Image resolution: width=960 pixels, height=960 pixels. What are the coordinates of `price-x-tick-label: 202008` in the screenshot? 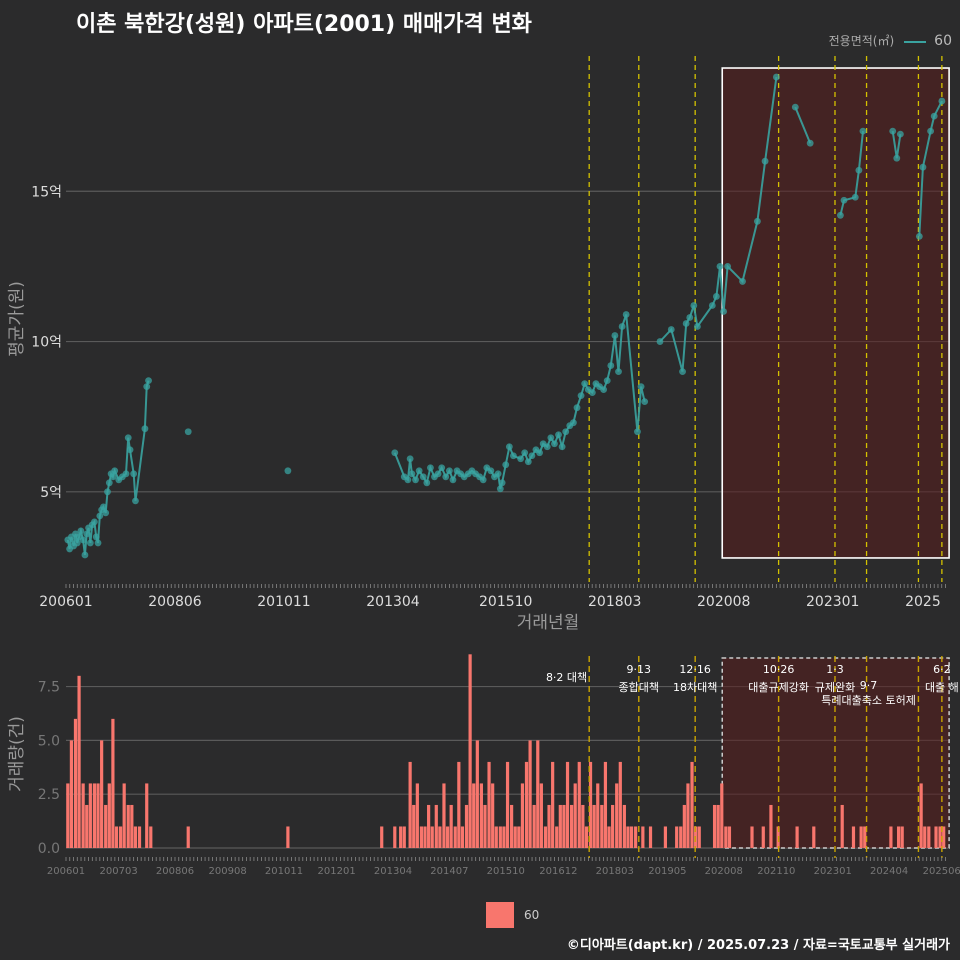 It's located at (723, 602).